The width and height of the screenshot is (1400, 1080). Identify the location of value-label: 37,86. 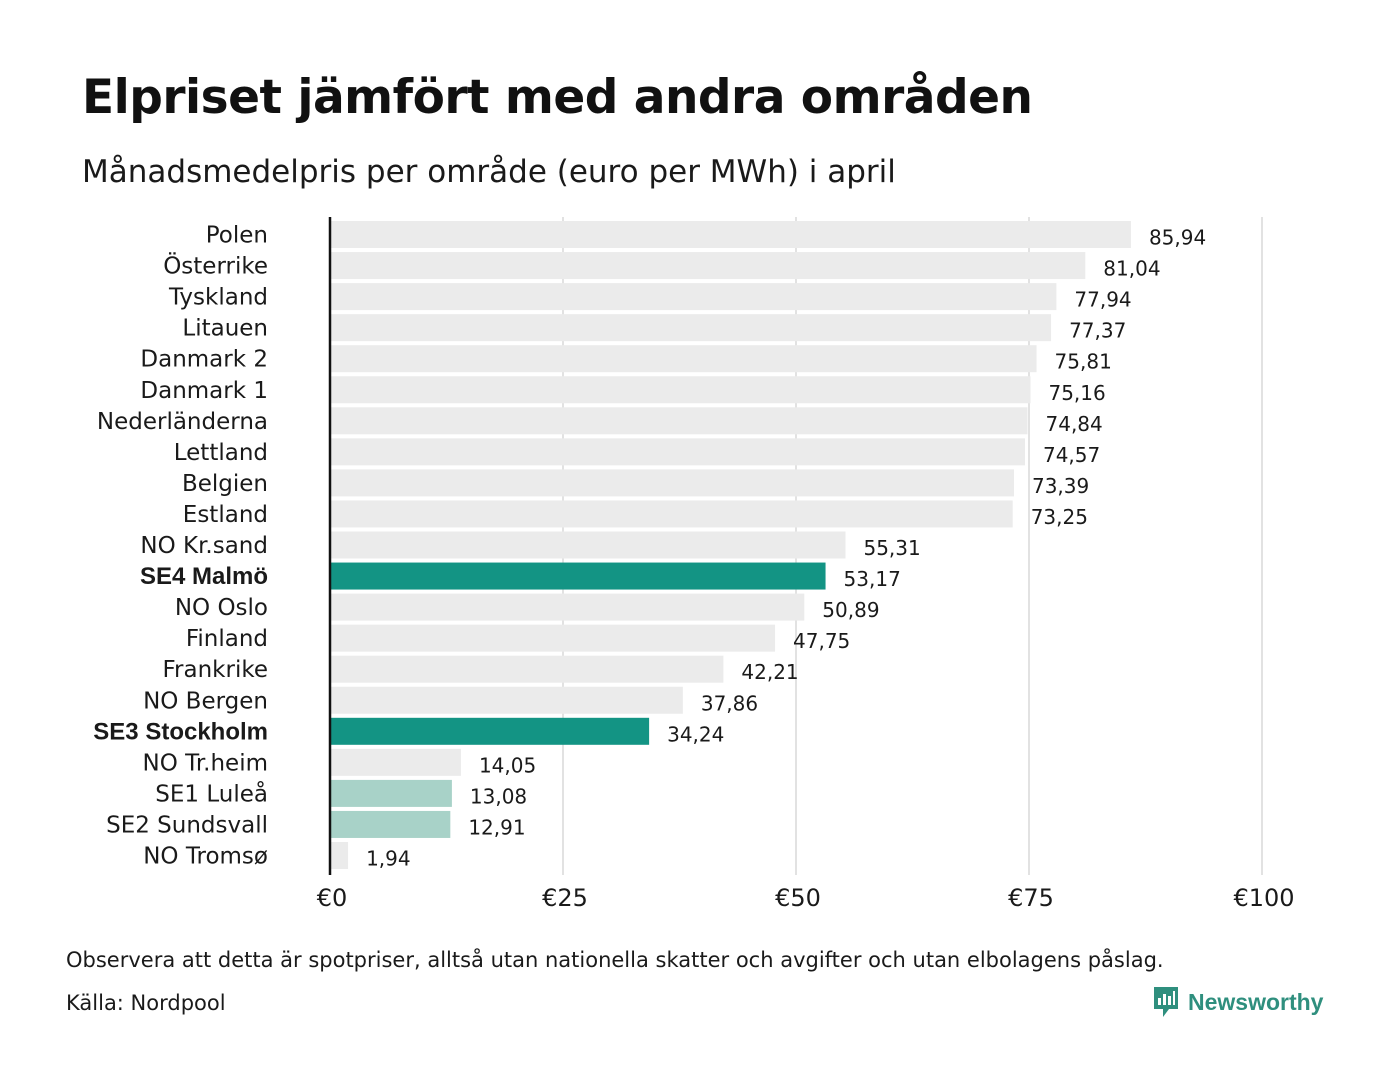
(729, 703).